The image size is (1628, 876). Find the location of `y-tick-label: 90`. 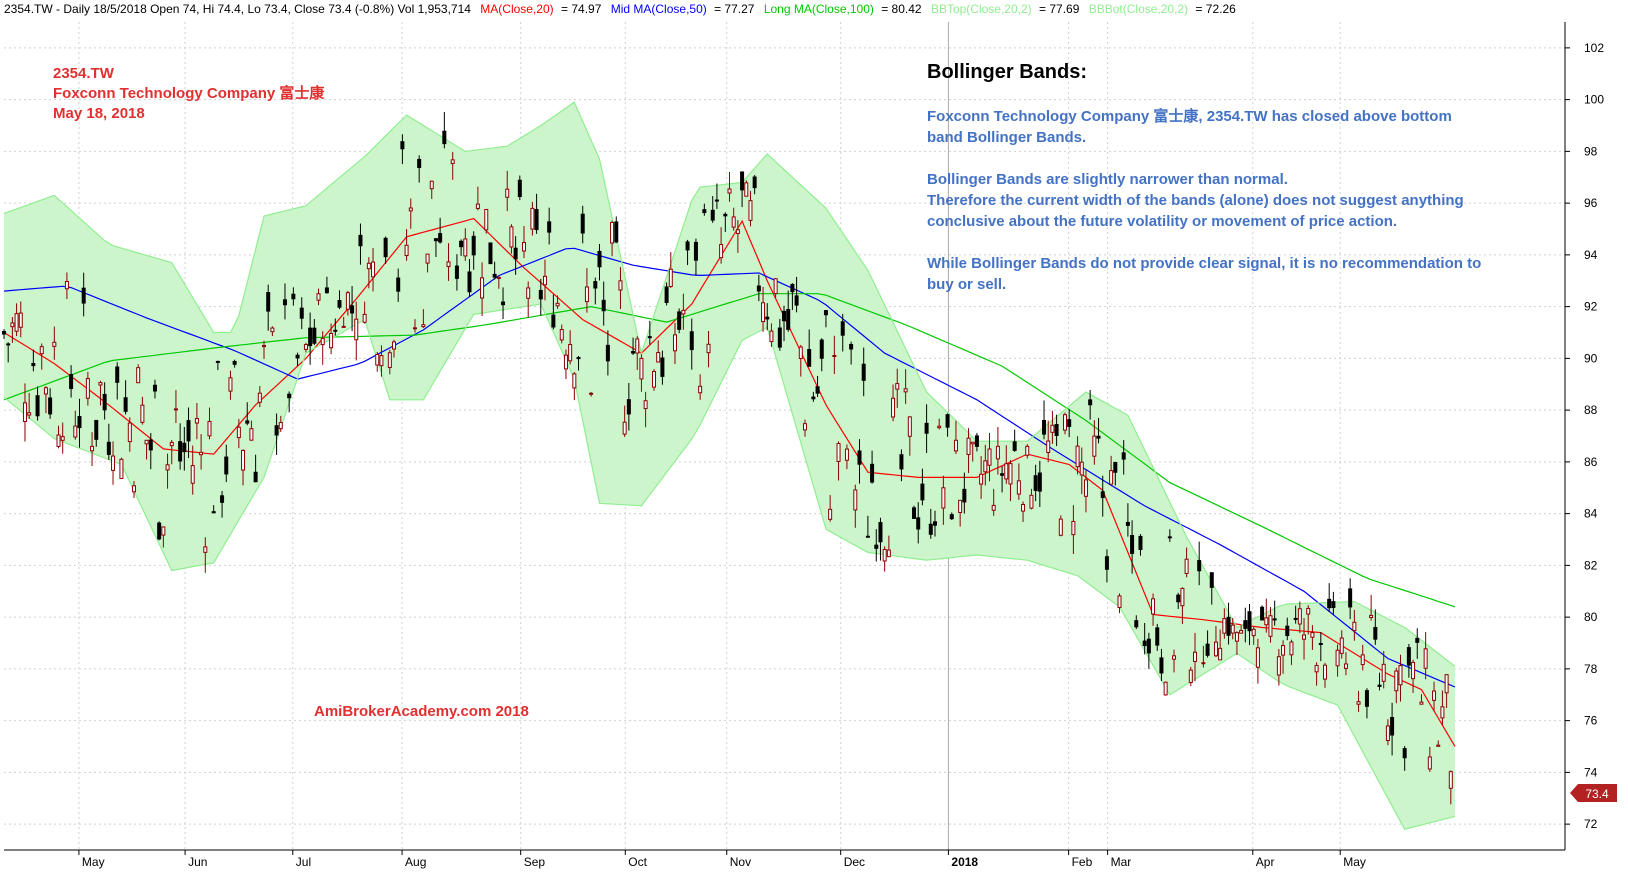

y-tick-label: 90 is located at coordinates (1591, 358).